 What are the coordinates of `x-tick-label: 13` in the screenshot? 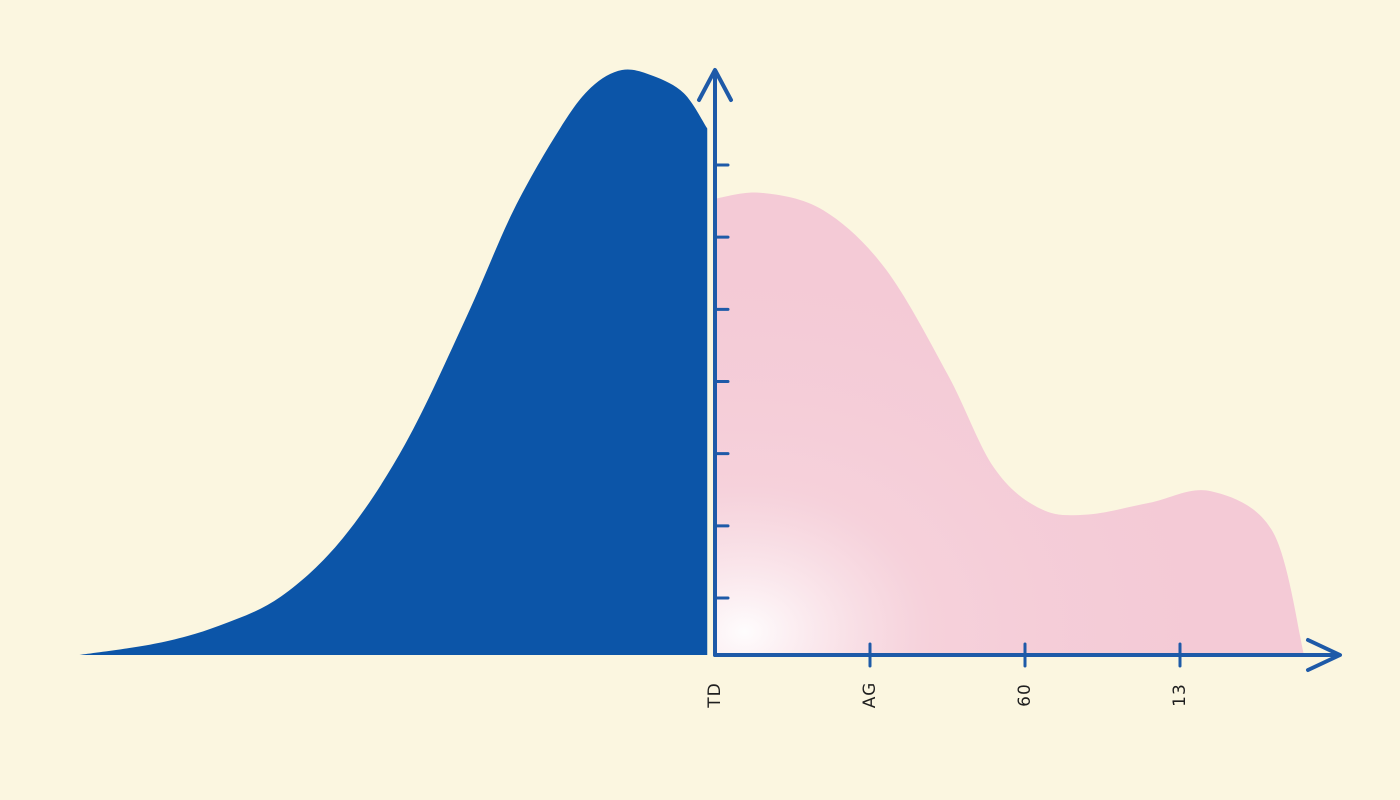 It's located at (1180, 695).